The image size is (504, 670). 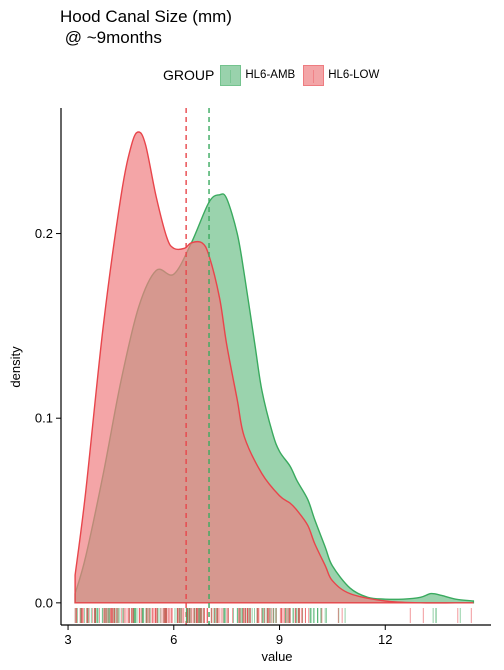 What do you see at coordinates (44, 602) in the screenshot?
I see `y-tick-label: 0.0` at bounding box center [44, 602].